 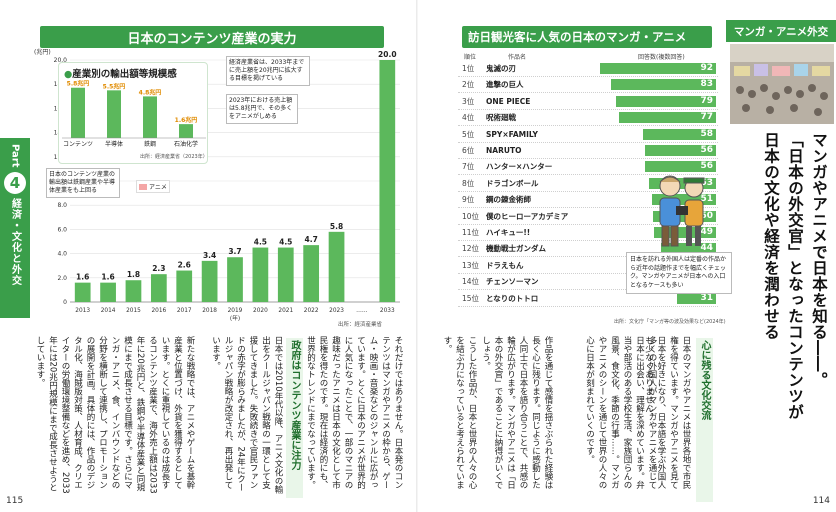 What do you see at coordinates (505, 85) in the screenshot?
I see `title-label: 進撃の巨人` at bounding box center [505, 85].